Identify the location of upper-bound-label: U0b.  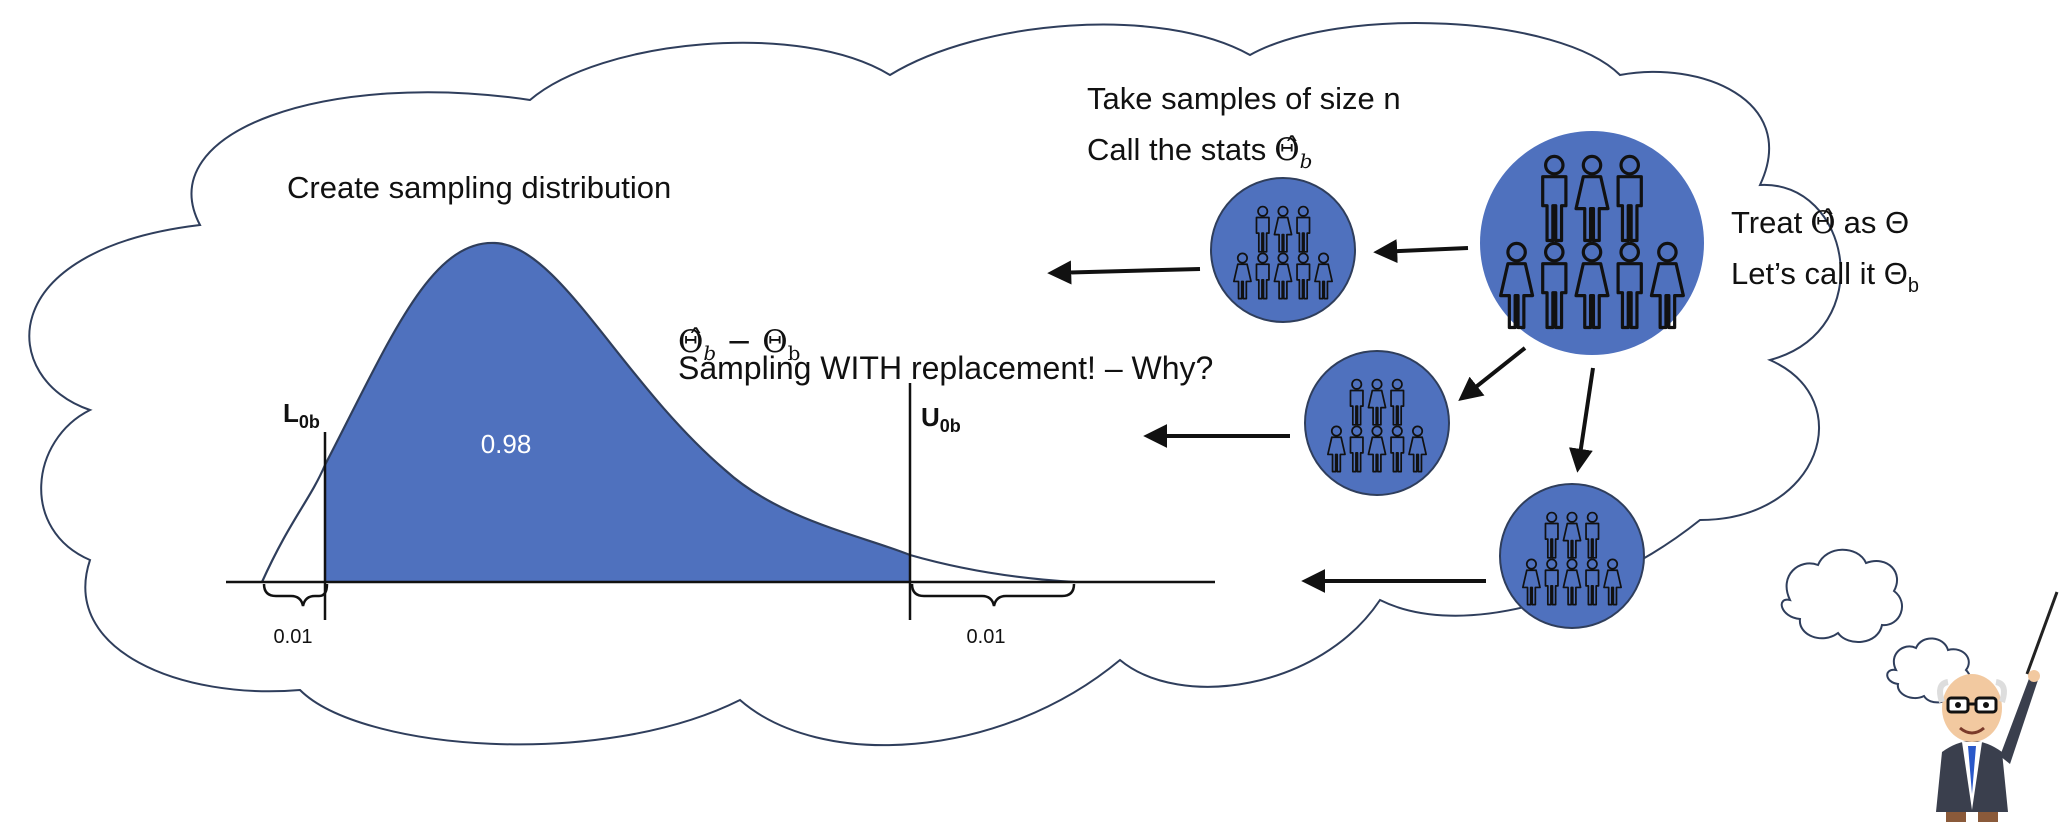
(941, 419).